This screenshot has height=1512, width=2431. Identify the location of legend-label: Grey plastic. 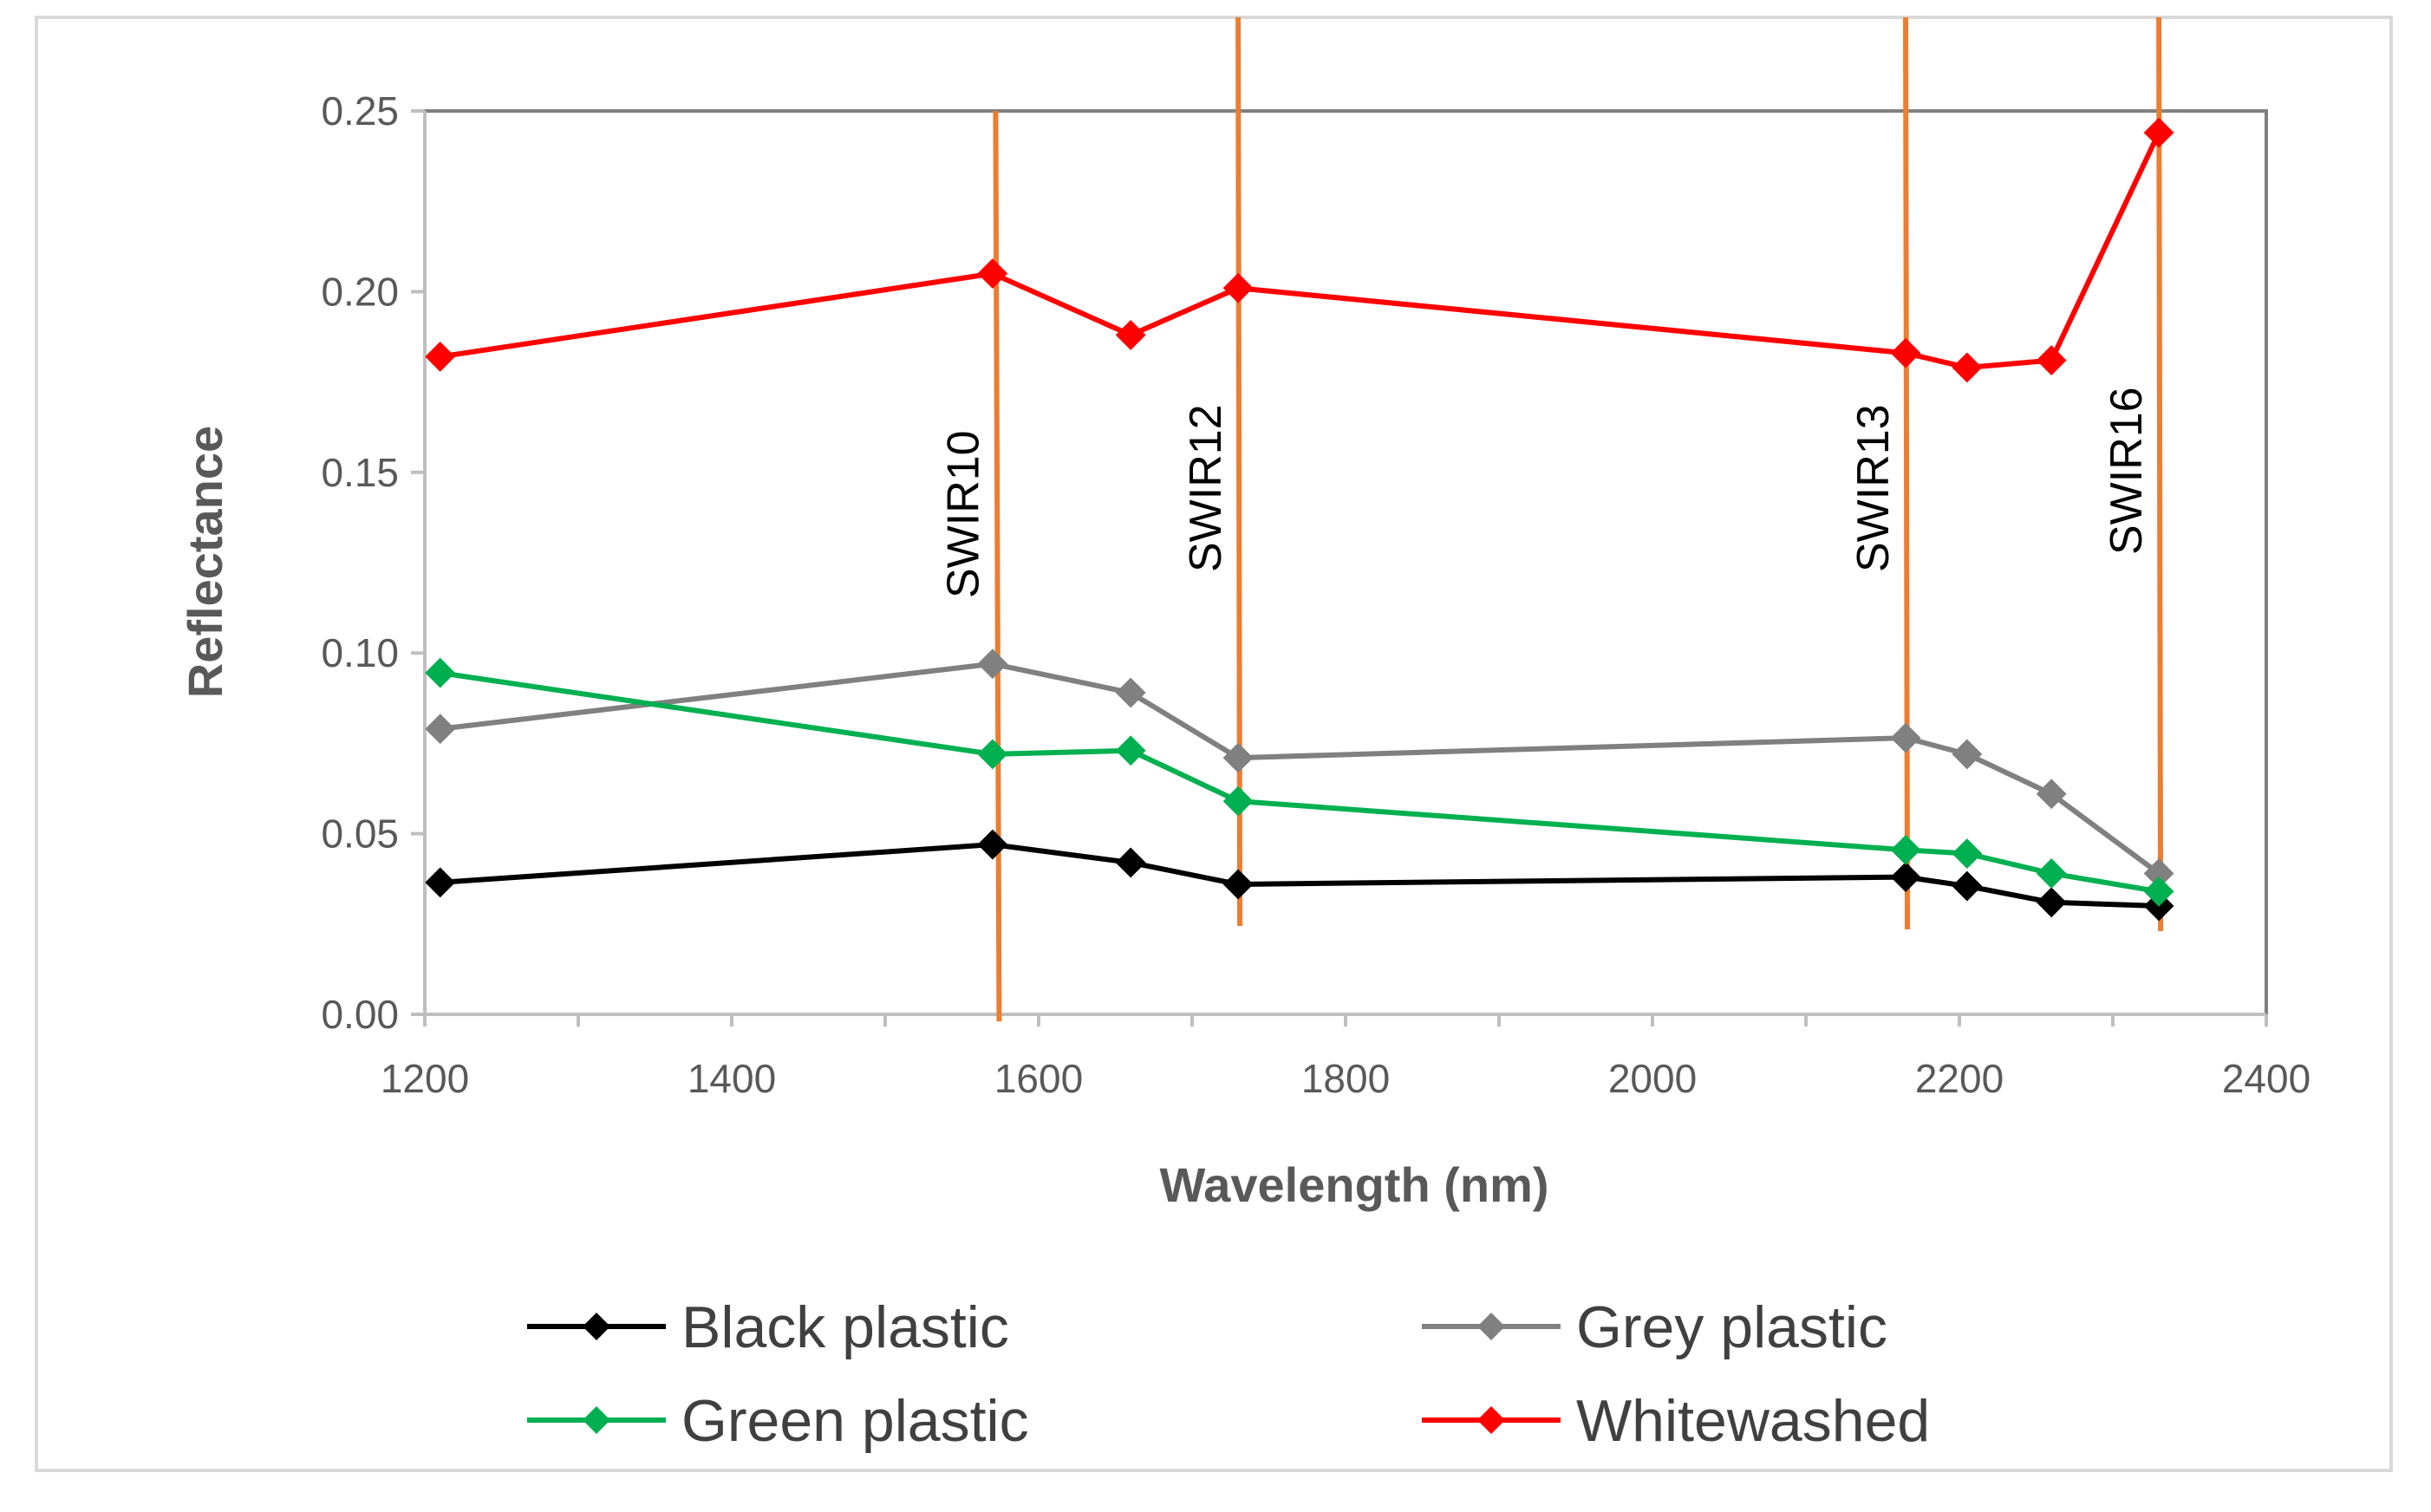
(1732, 1327).